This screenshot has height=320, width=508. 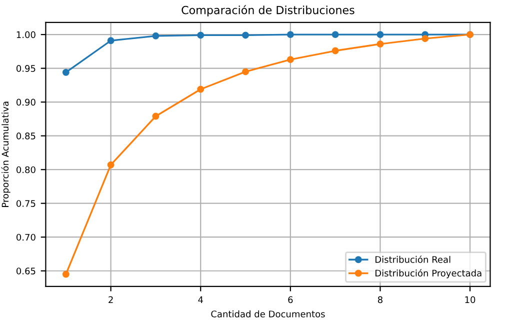 I want to click on y-tick-label: 0.85, so click(x=26, y=136).